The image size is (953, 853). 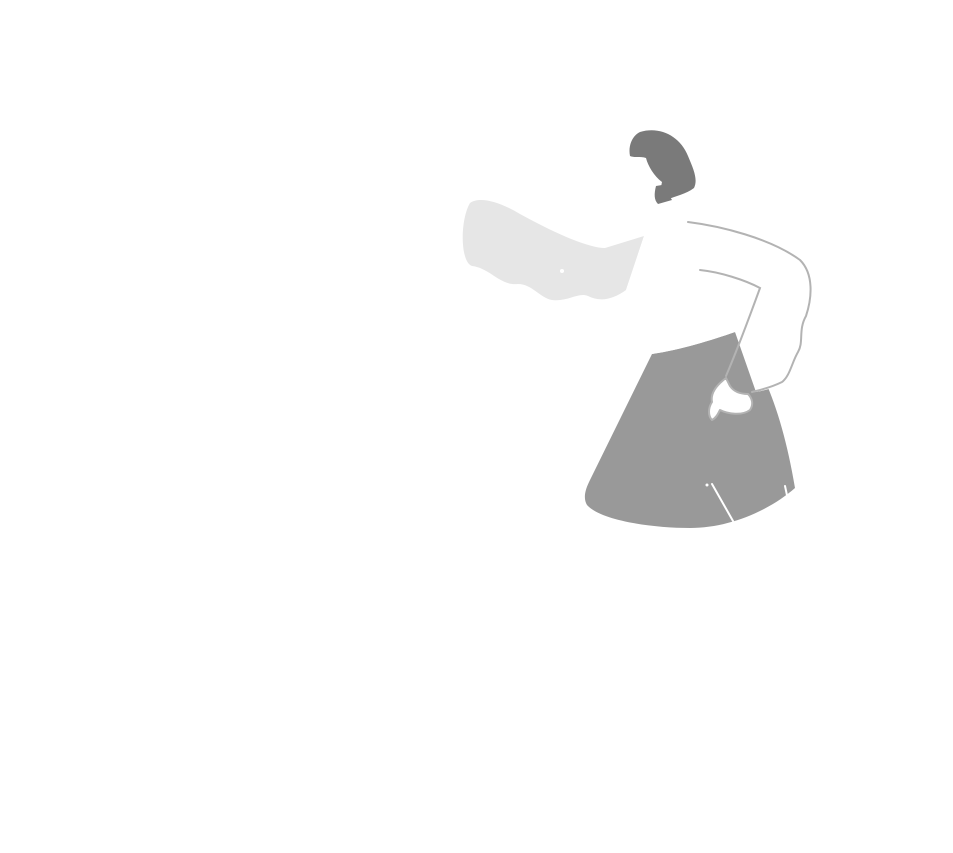 What do you see at coordinates (553, 250) in the screenshot?
I see `scarf-shape` at bounding box center [553, 250].